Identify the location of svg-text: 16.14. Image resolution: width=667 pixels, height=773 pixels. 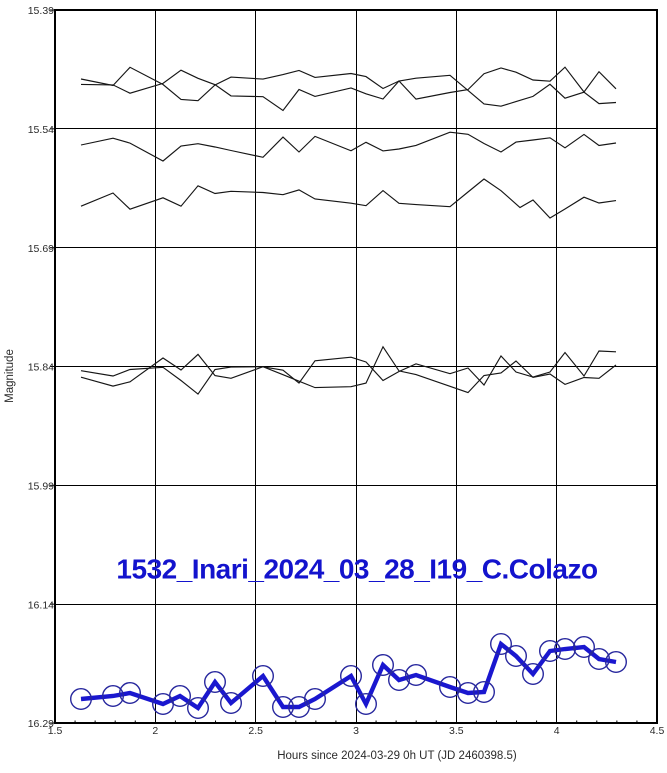
(41, 605).